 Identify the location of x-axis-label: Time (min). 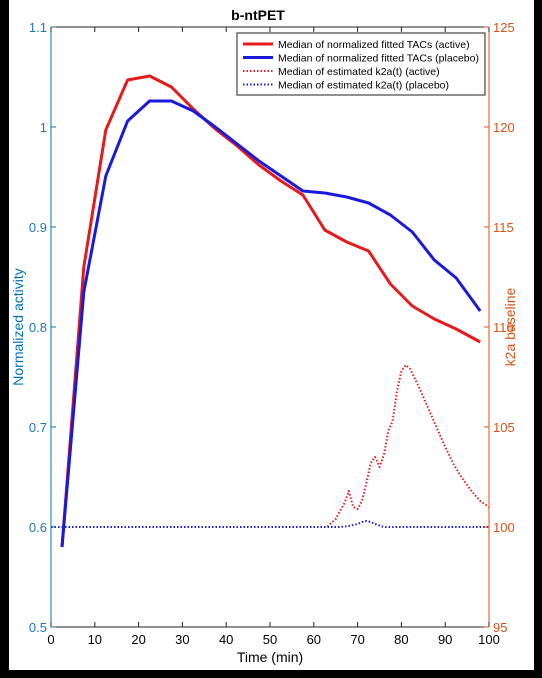
(270, 657).